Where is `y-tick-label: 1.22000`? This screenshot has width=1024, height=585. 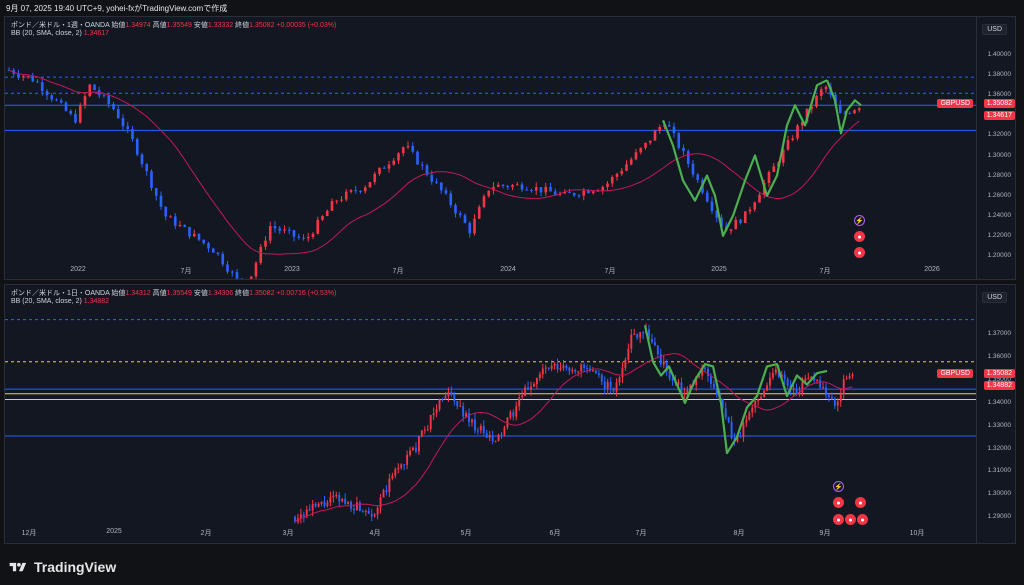 y-tick-label: 1.22000 is located at coordinates (999, 235).